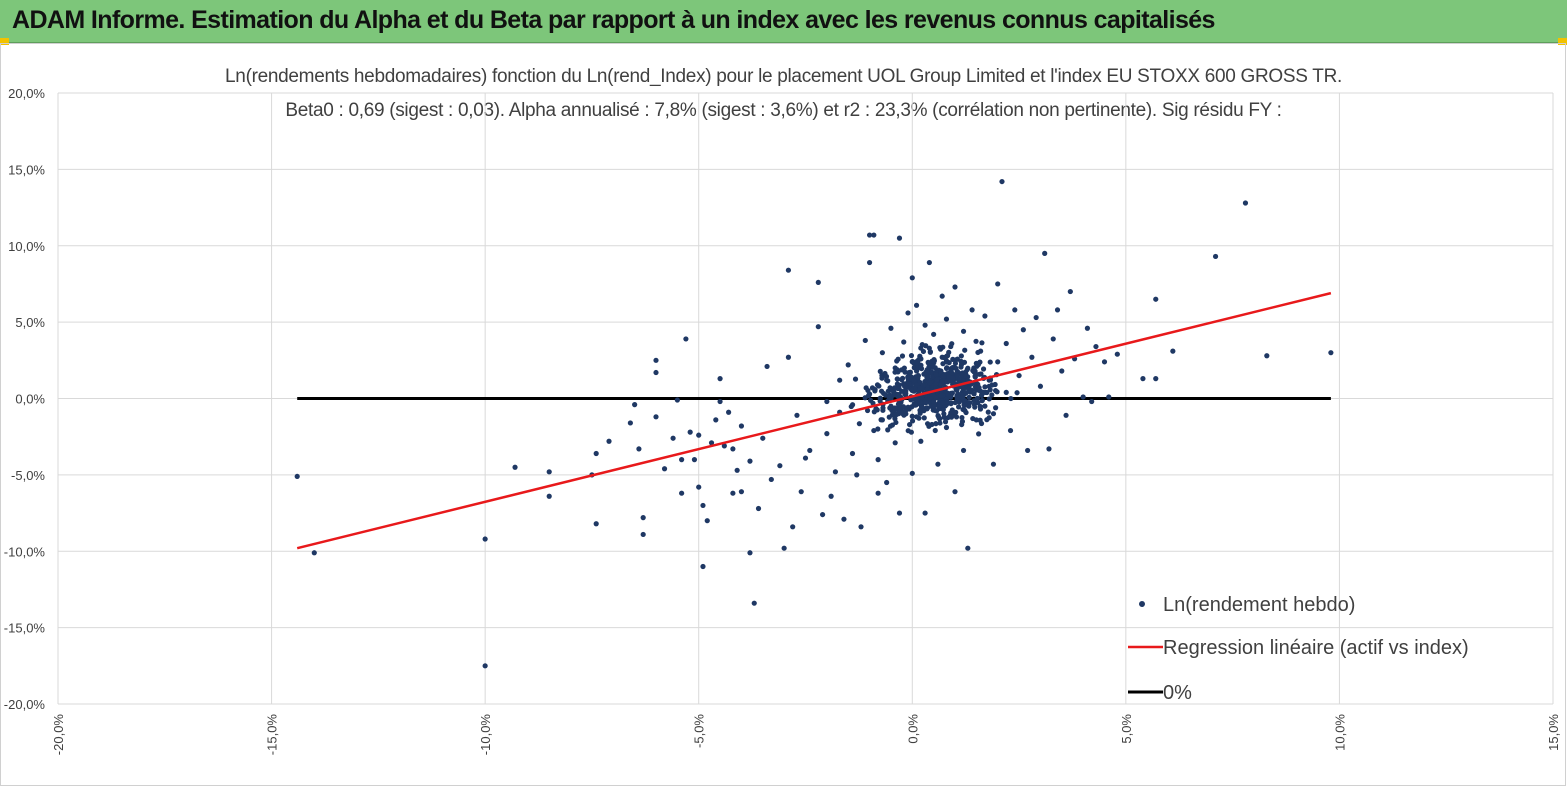 This screenshot has height=787, width=1567. I want to click on x-tick-label: 5,0%, so click(1126, 729).